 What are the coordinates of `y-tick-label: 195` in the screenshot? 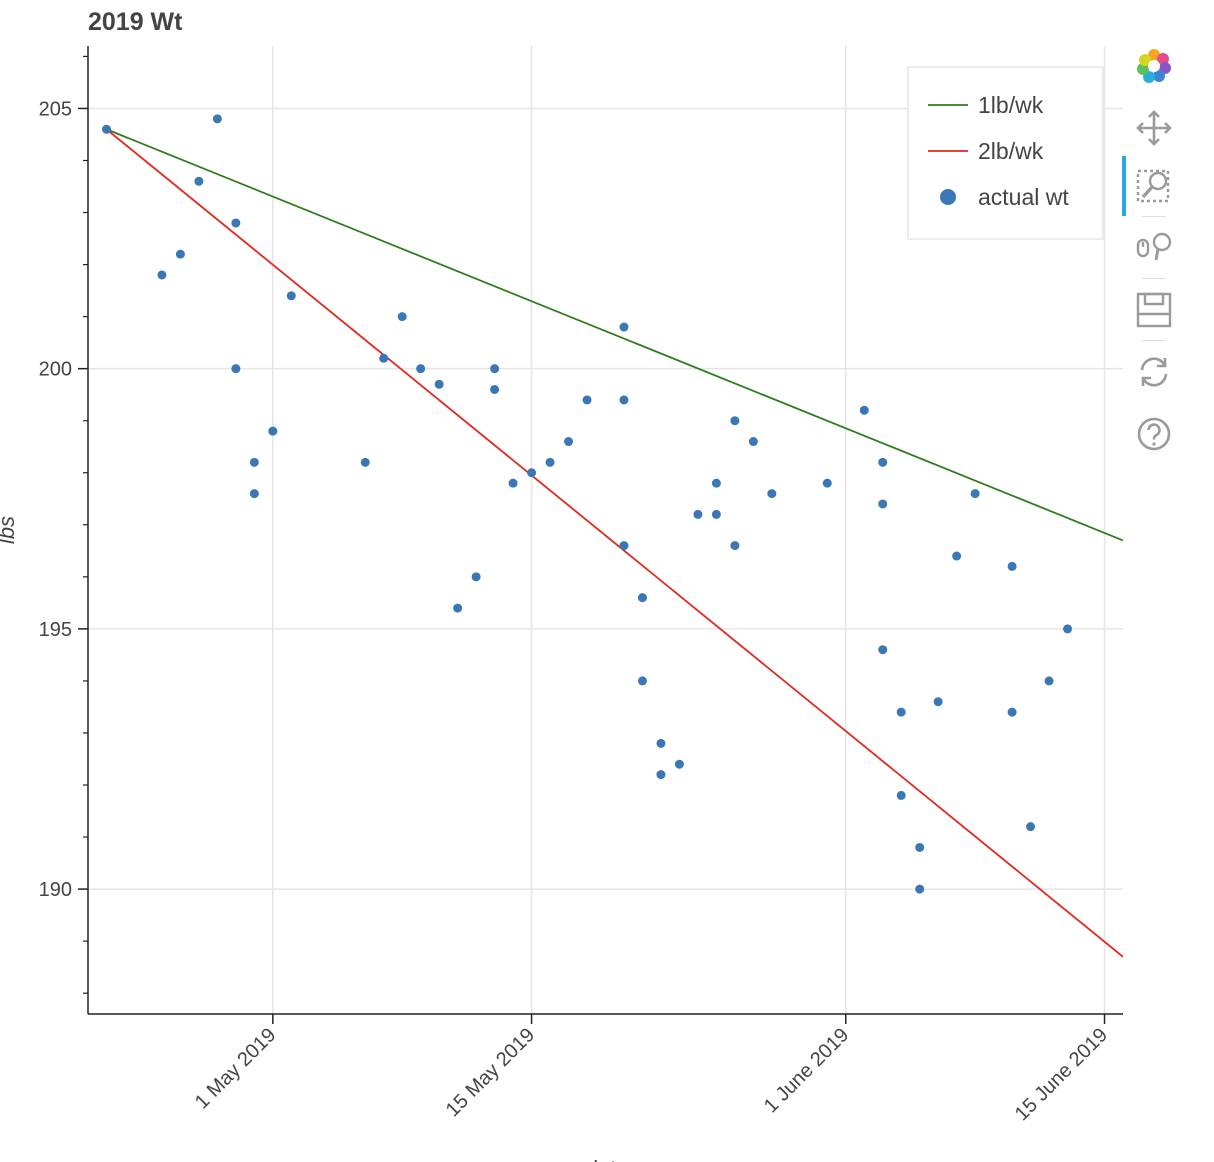 It's located at (55, 630).